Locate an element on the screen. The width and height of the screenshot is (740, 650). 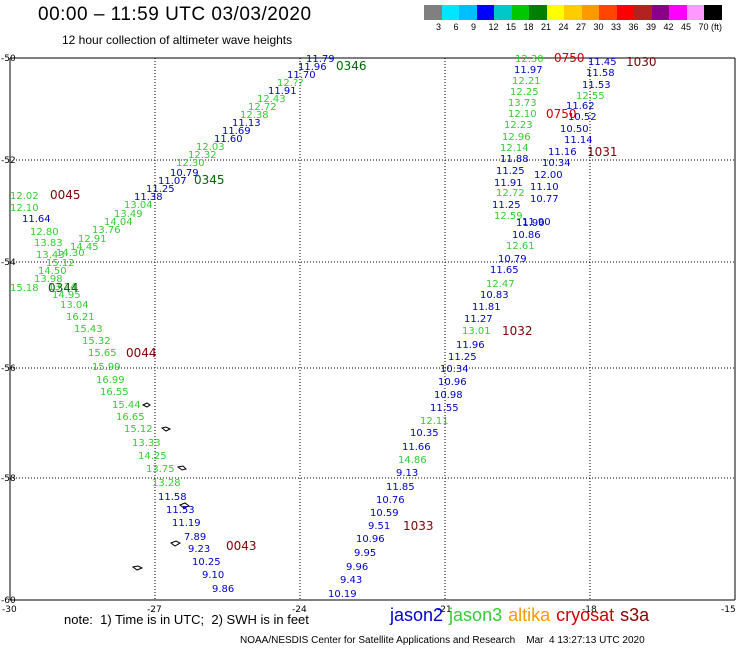
swh-value-label: 14.50 is located at coordinates (52, 271).